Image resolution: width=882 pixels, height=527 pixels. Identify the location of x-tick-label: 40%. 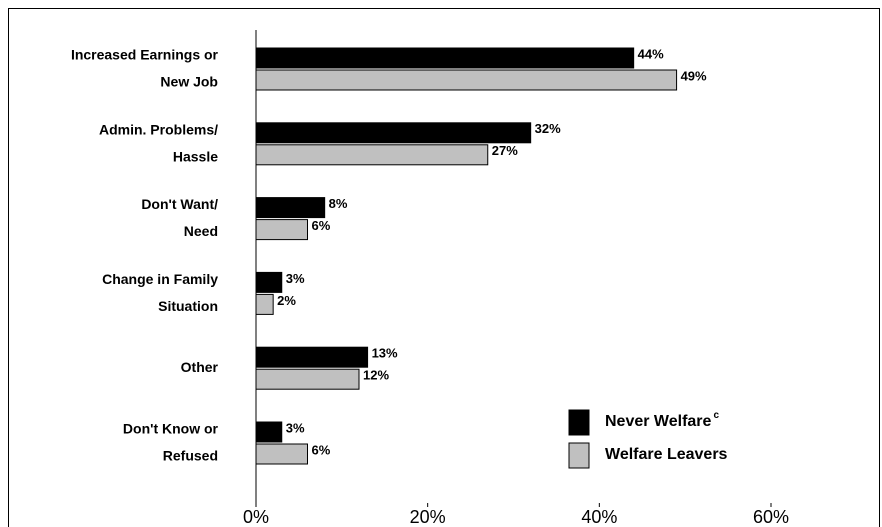
(599, 517).